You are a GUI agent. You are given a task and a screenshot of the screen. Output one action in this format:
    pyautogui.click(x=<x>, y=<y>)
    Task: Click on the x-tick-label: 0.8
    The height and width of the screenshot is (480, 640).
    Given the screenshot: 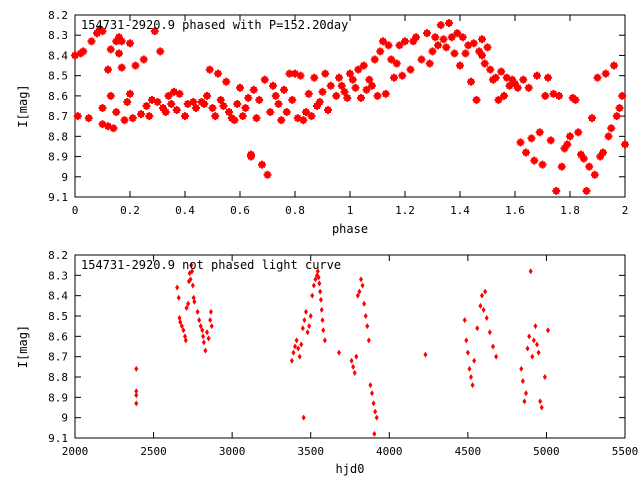 What is the action you would take?
    pyautogui.click(x=295, y=210)
    